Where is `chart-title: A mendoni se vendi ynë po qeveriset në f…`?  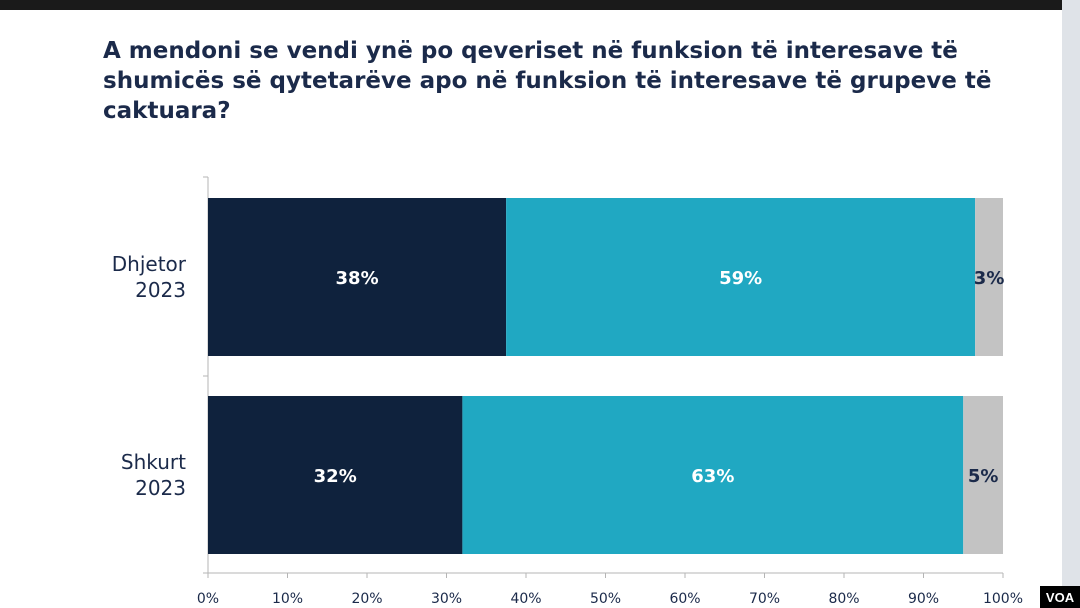
chart-title: A mendoni se vendi ynë po qeveriset në f… is located at coordinates (547, 81).